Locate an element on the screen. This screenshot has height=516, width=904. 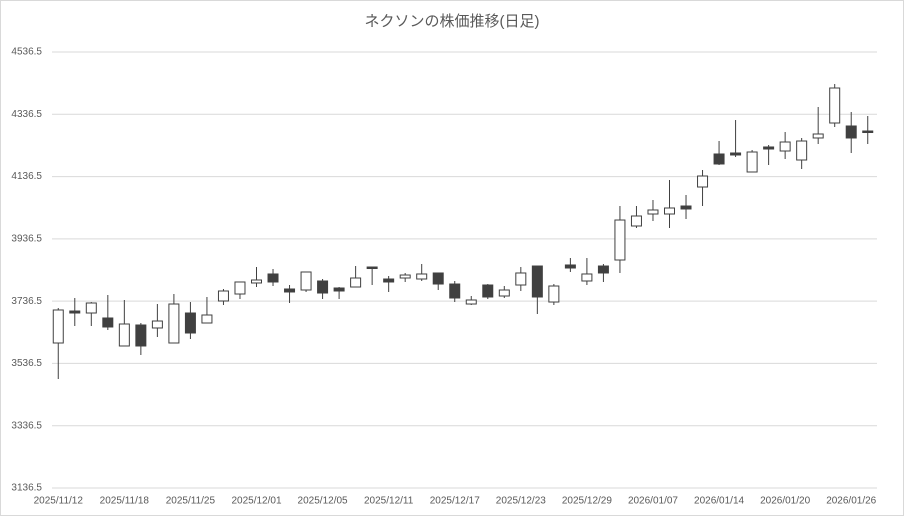
x-tick-label: 2025/12/23 is located at coordinates (521, 501).